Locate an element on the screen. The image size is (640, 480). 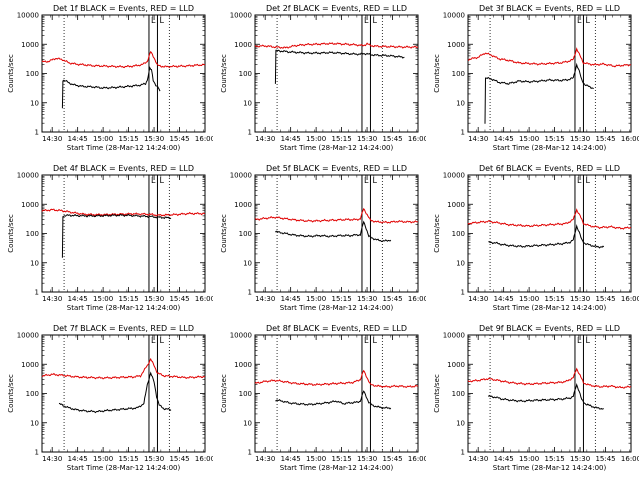
chart-title: Det 7f BLACK = Events, RED = LLD is located at coordinates (123, 328).